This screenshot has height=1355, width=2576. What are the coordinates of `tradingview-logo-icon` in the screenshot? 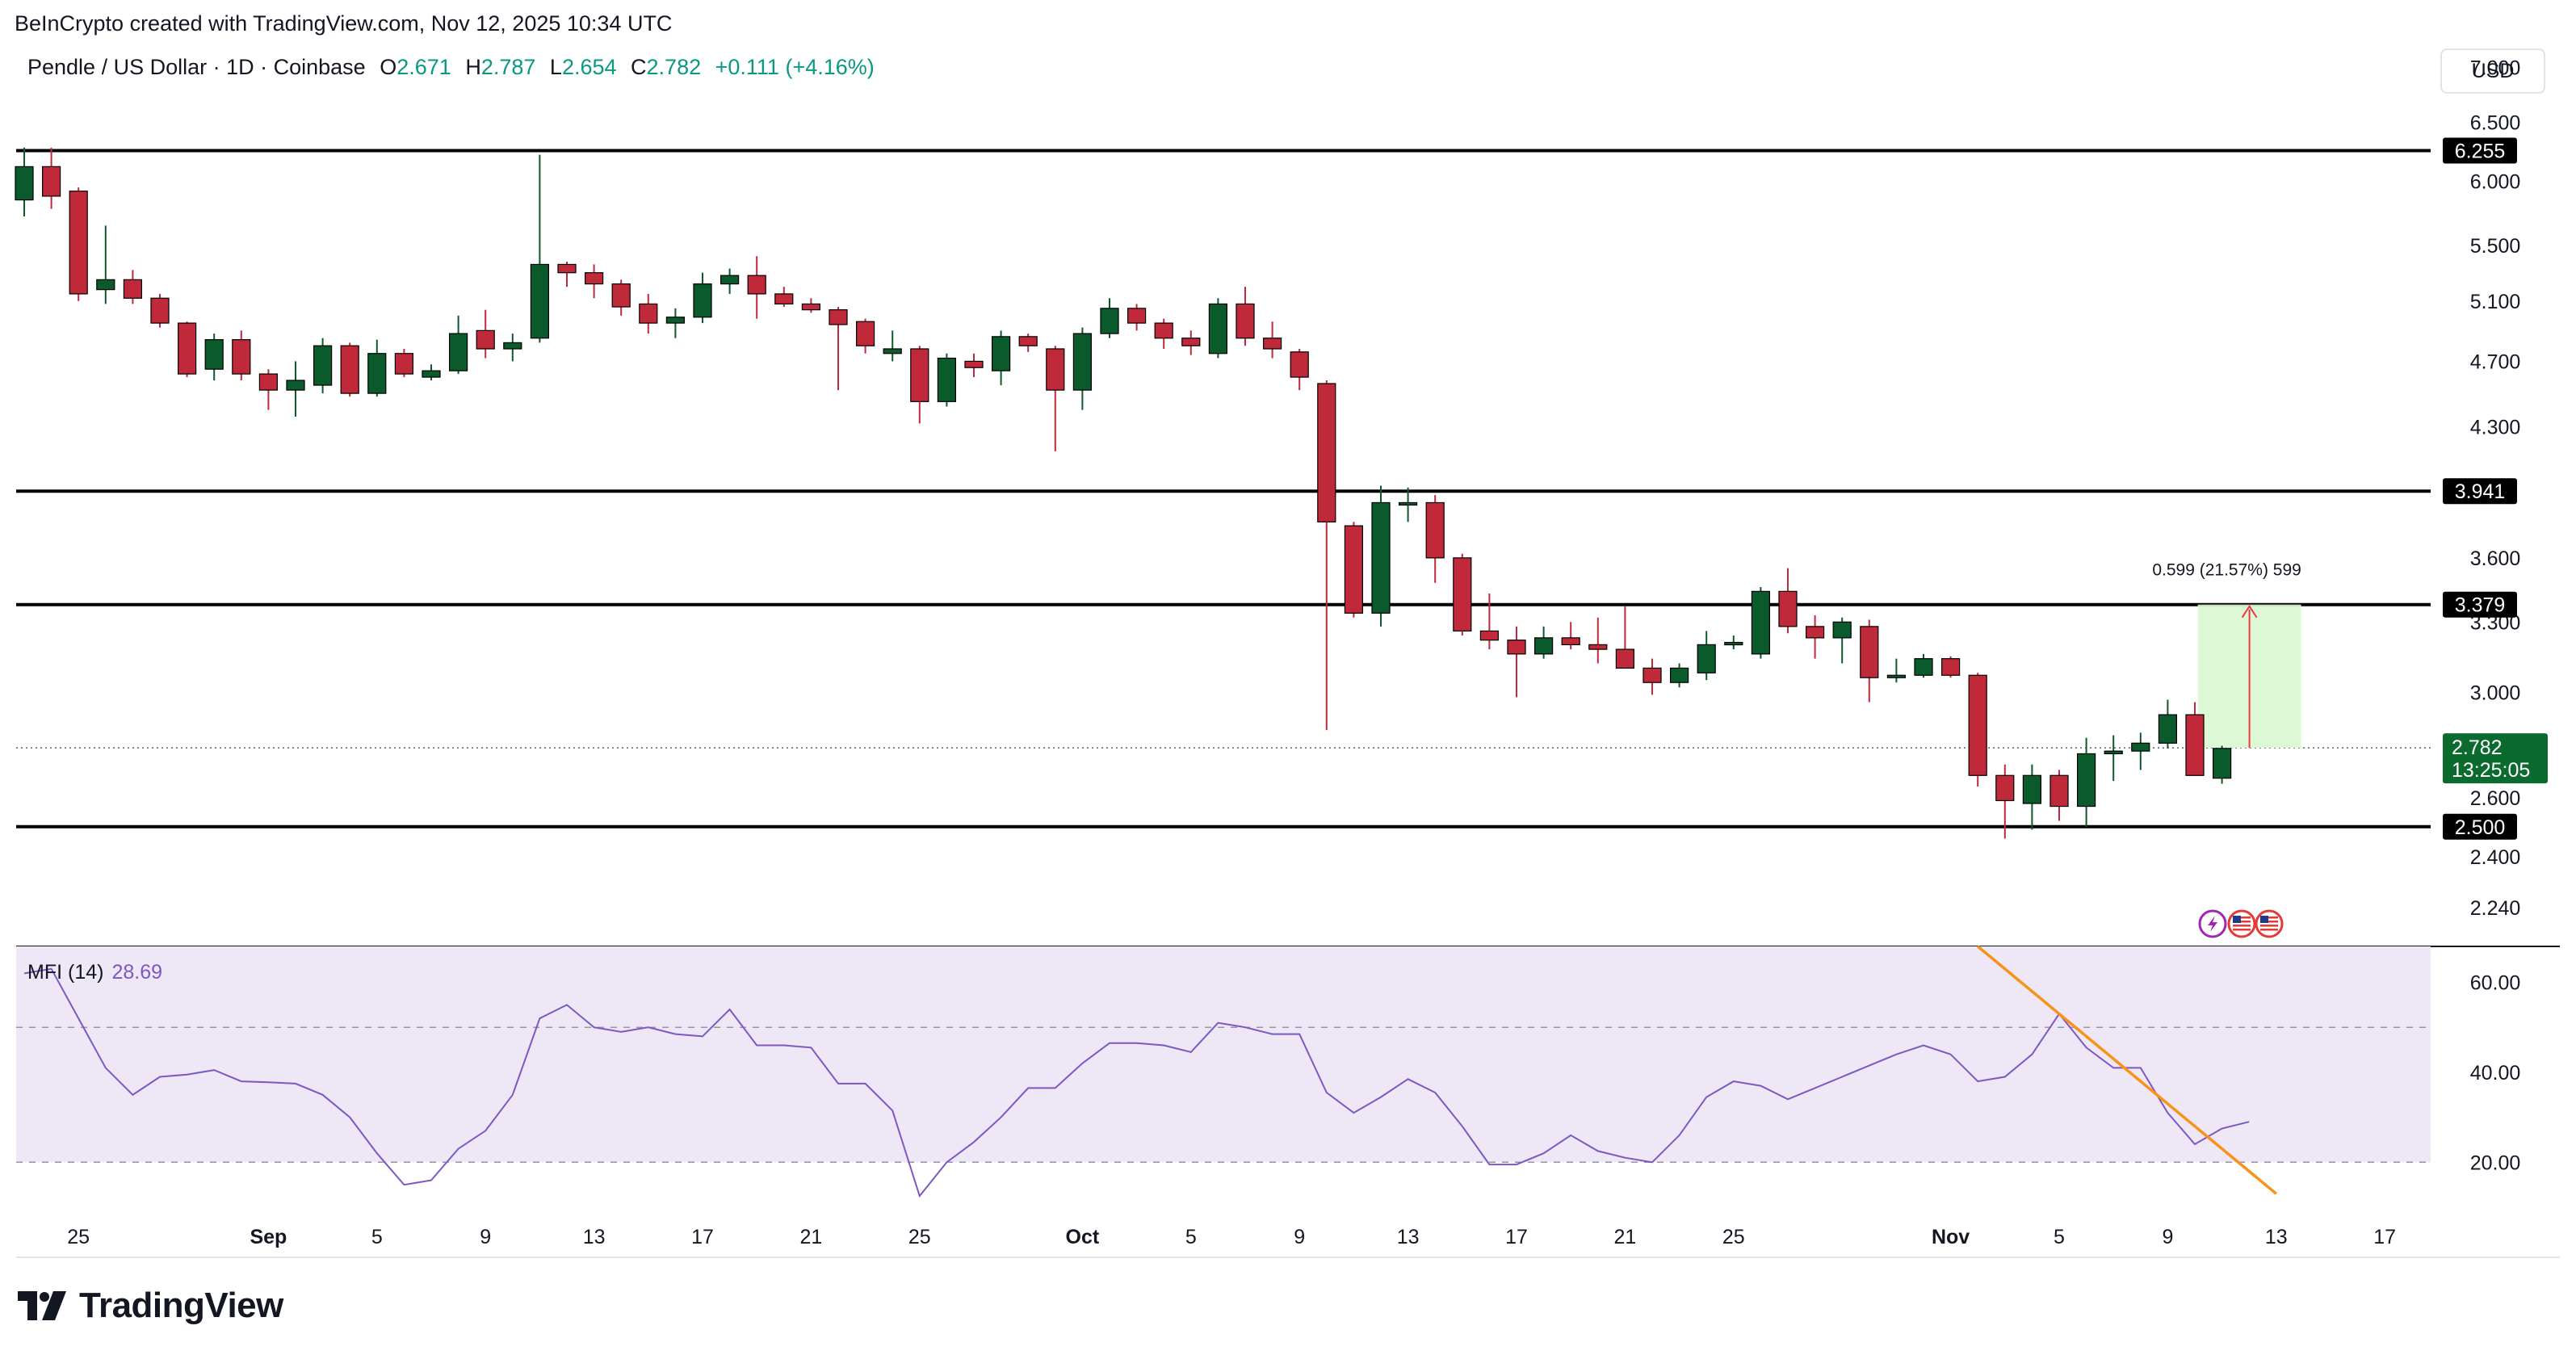 It's located at (42, 1305).